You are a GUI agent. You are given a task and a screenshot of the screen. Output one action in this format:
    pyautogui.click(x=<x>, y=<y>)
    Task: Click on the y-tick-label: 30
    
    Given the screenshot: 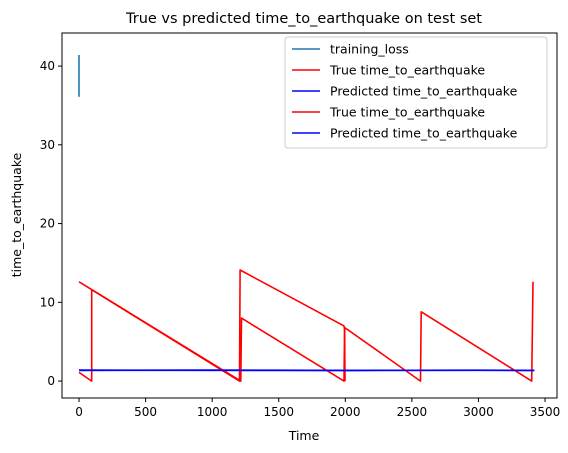 What is the action you would take?
    pyautogui.click(x=47, y=145)
    